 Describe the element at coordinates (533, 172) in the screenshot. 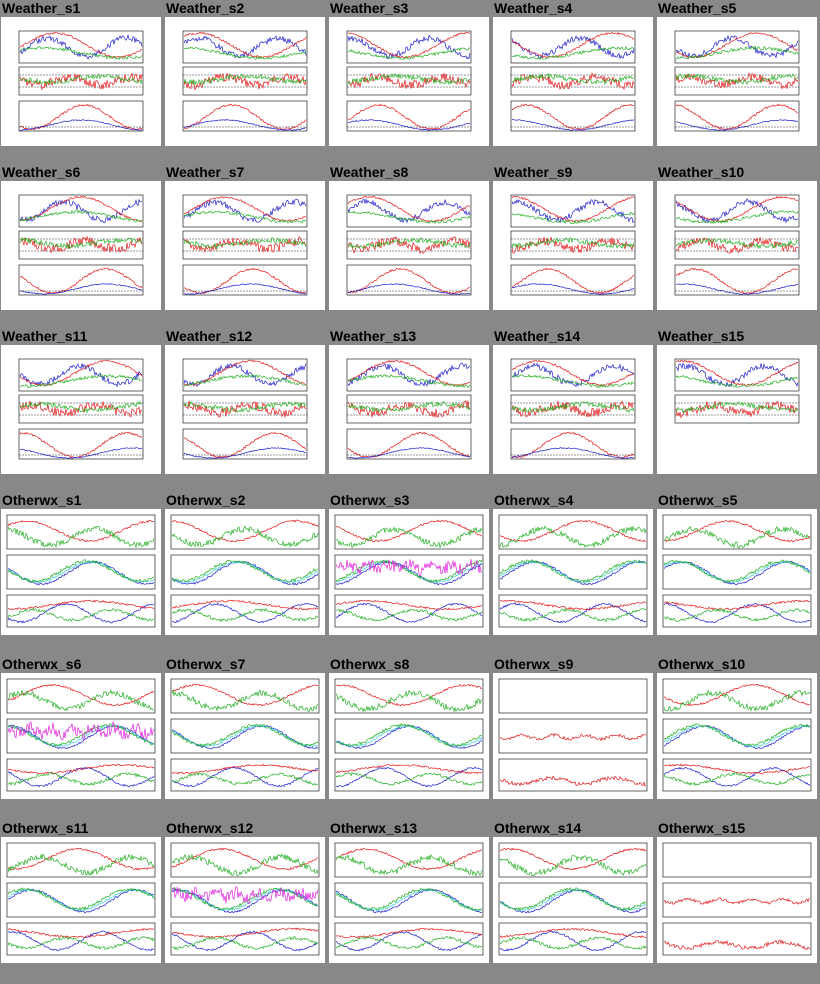

I see `thumbnail-title: Weather_s9` at that location.